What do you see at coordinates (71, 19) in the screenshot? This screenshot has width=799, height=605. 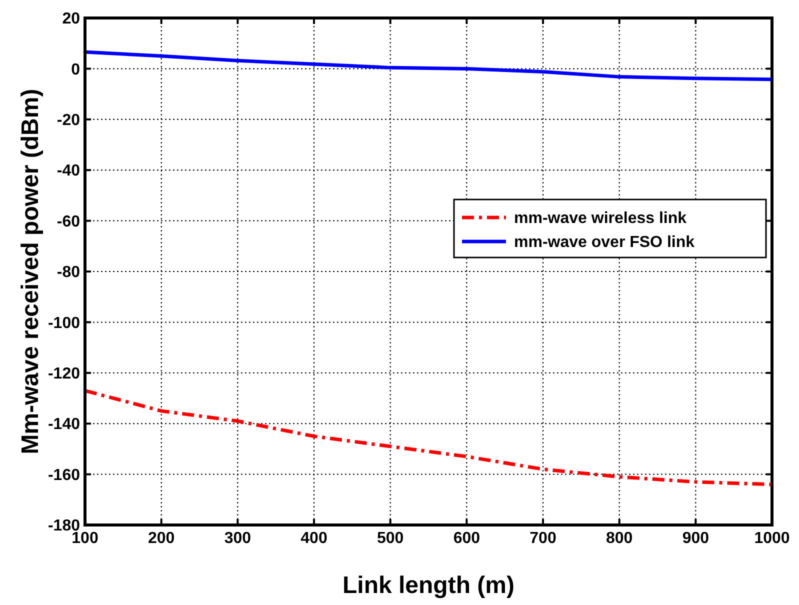 I see `y-tick-label: 20` at bounding box center [71, 19].